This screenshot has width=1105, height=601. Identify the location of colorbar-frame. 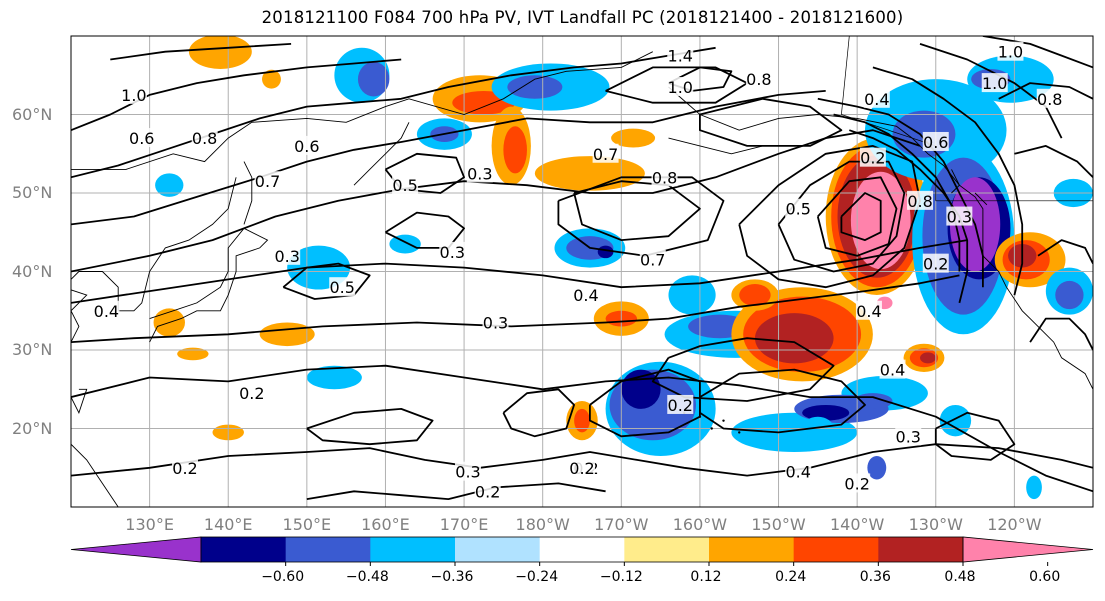
(582, 549).